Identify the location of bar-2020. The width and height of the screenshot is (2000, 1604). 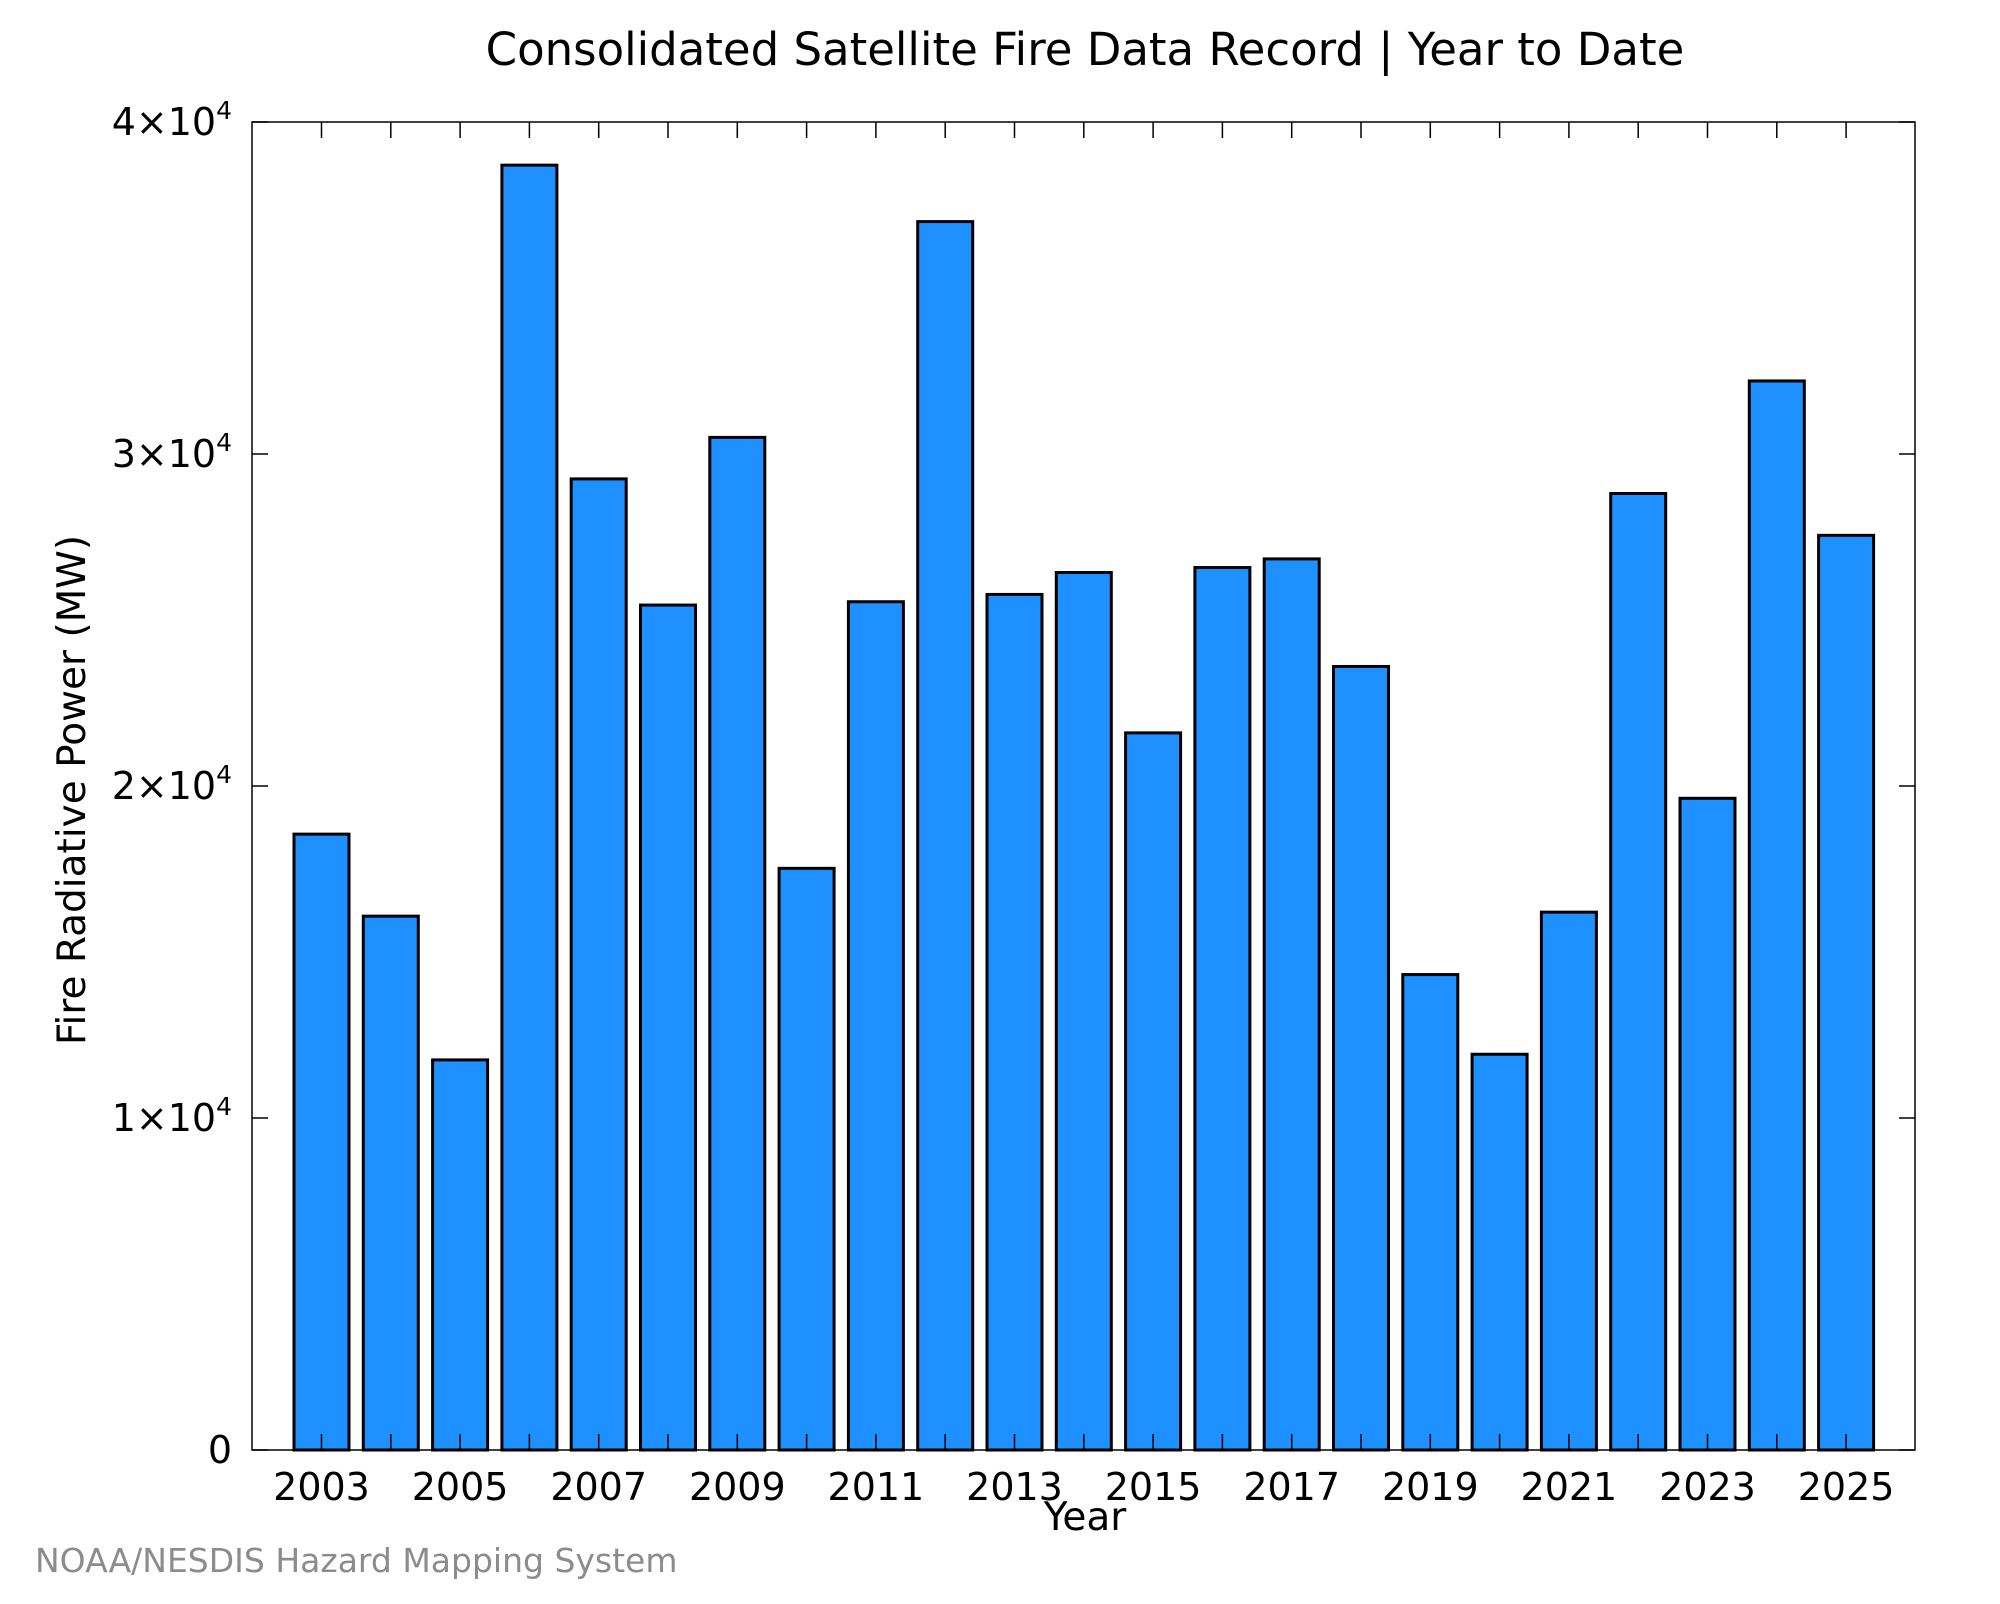
(1499, 1252).